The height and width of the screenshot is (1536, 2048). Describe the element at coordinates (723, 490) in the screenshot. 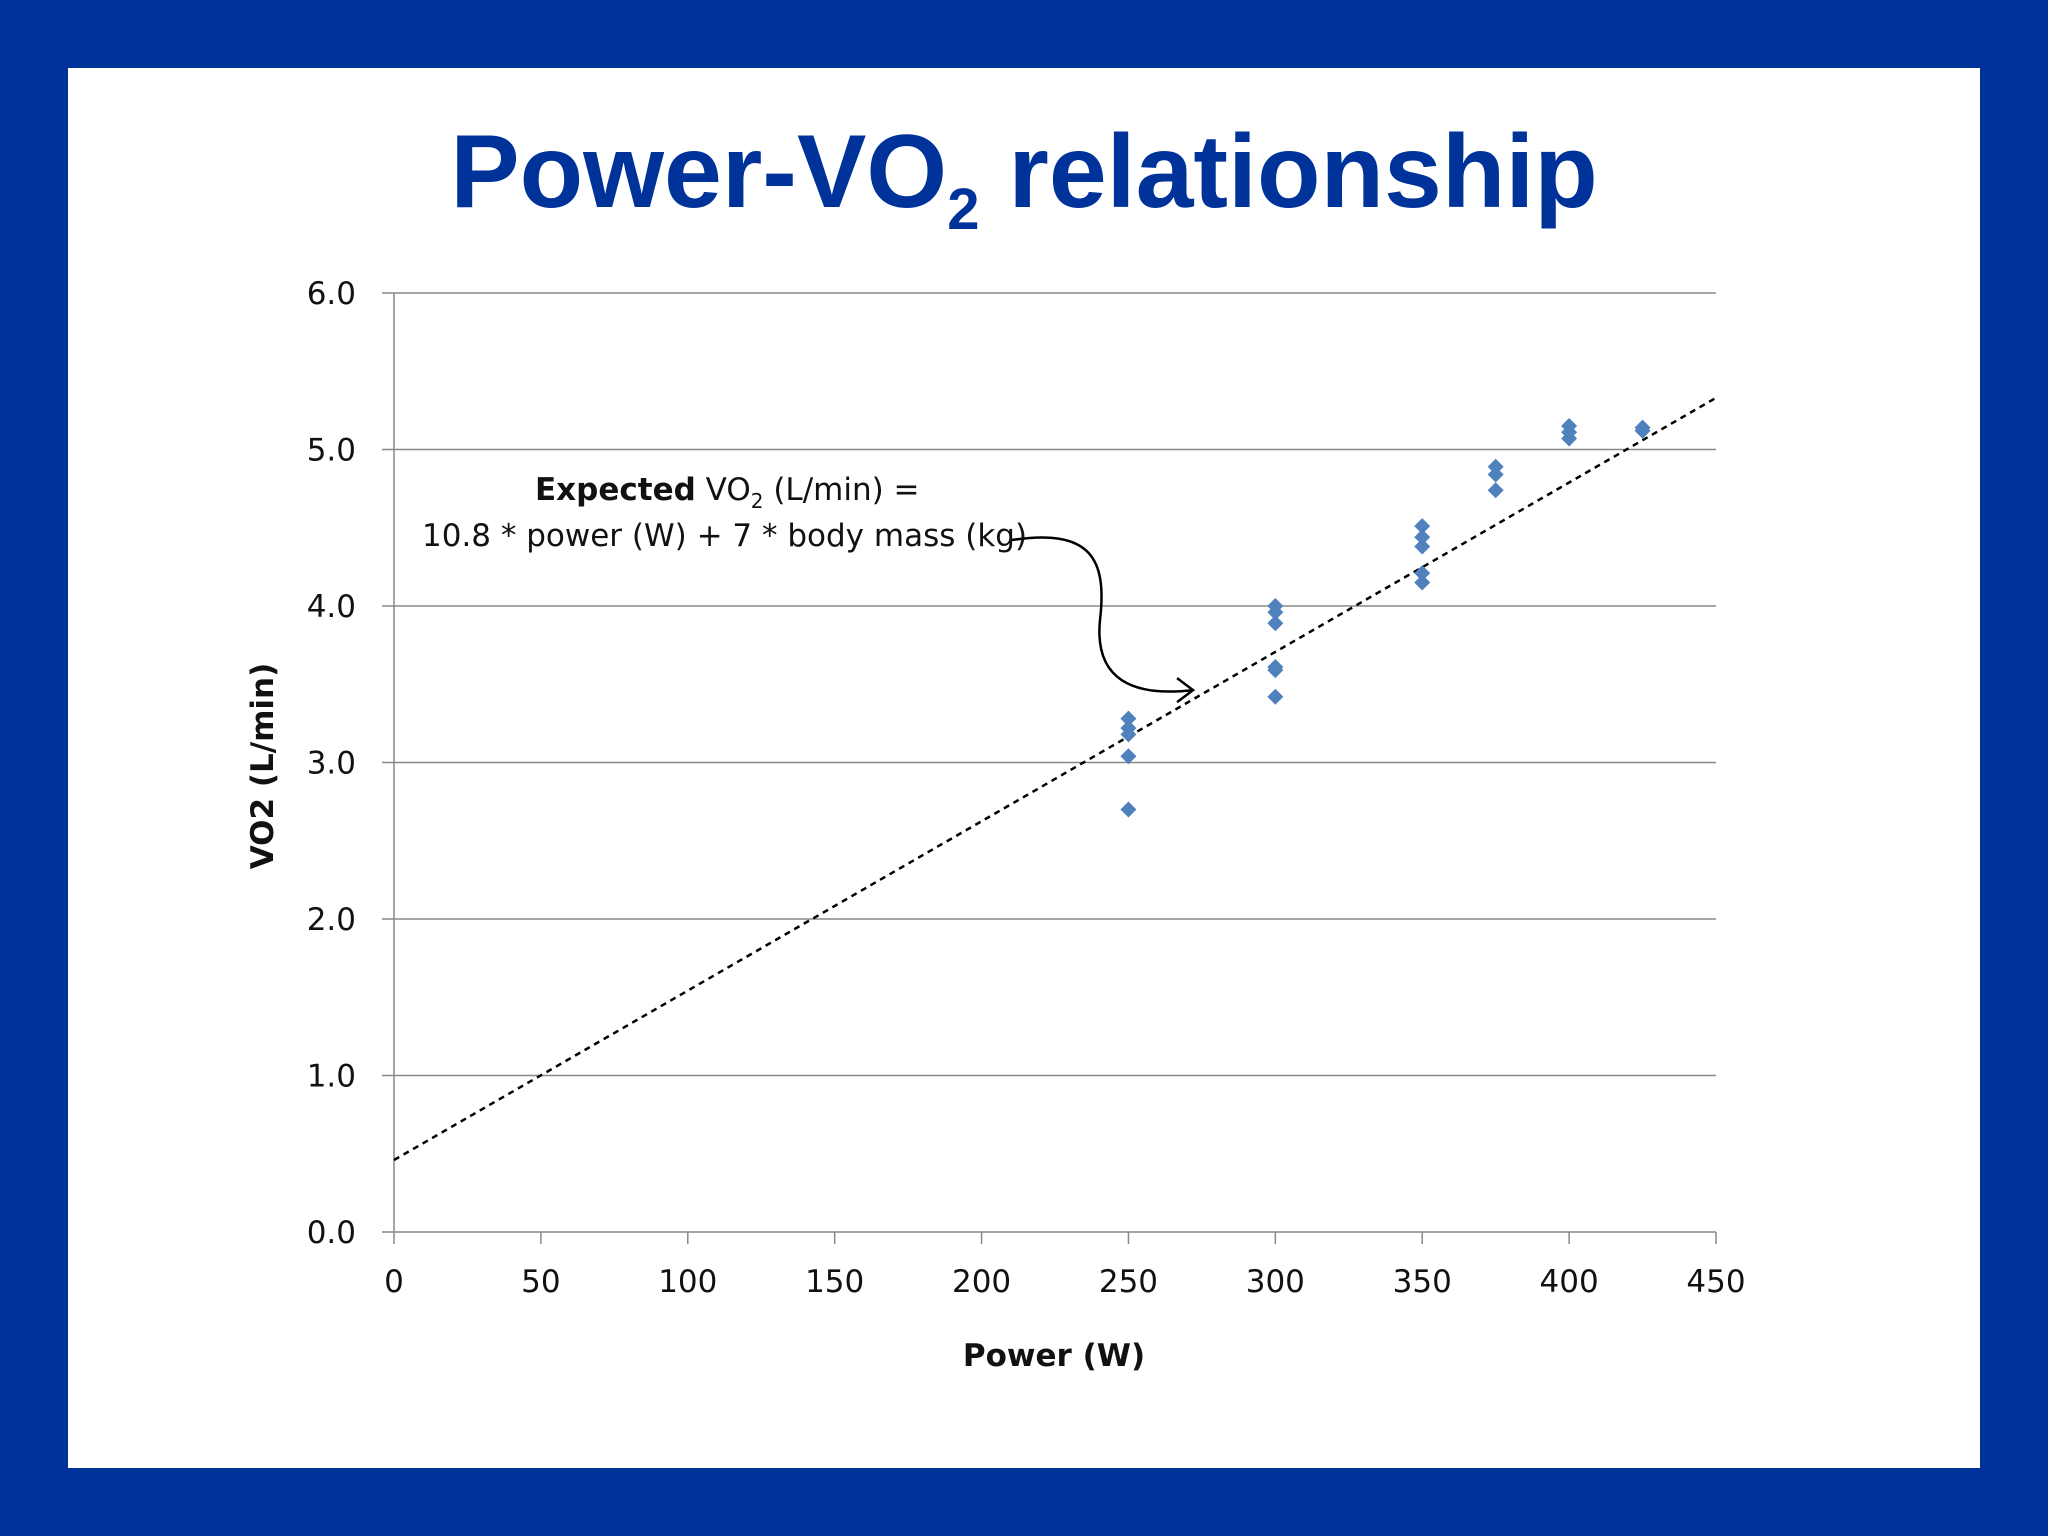

I see `annotation-vo: VO` at that location.